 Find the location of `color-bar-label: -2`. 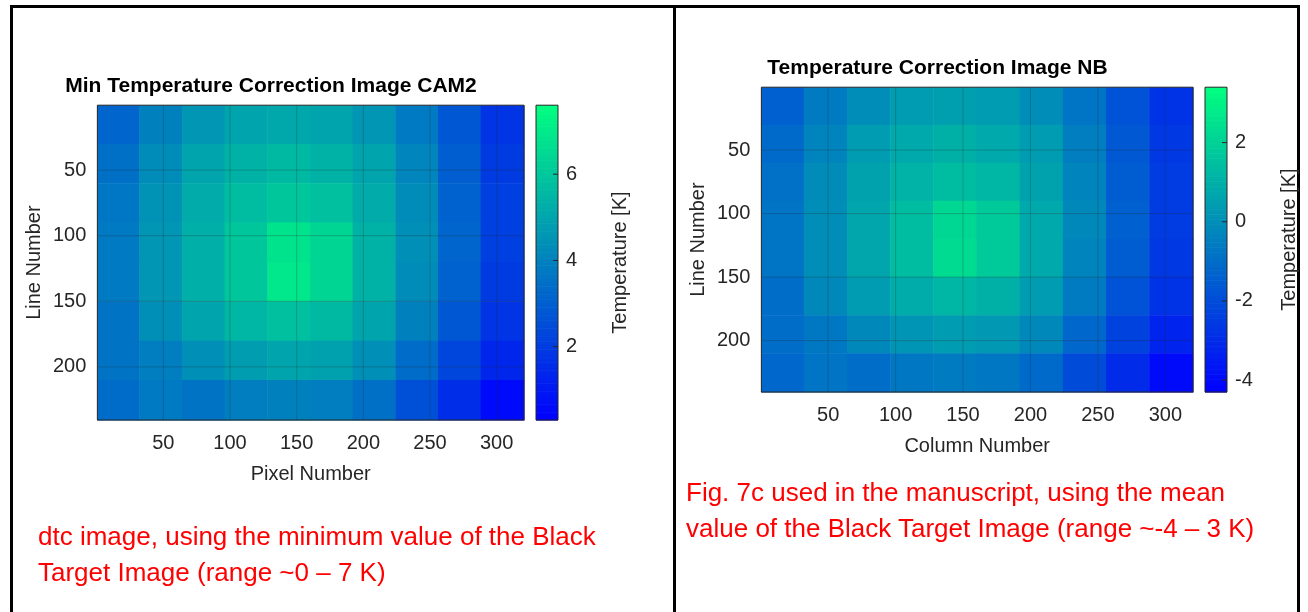

color-bar-label: -2 is located at coordinates (1244, 299).